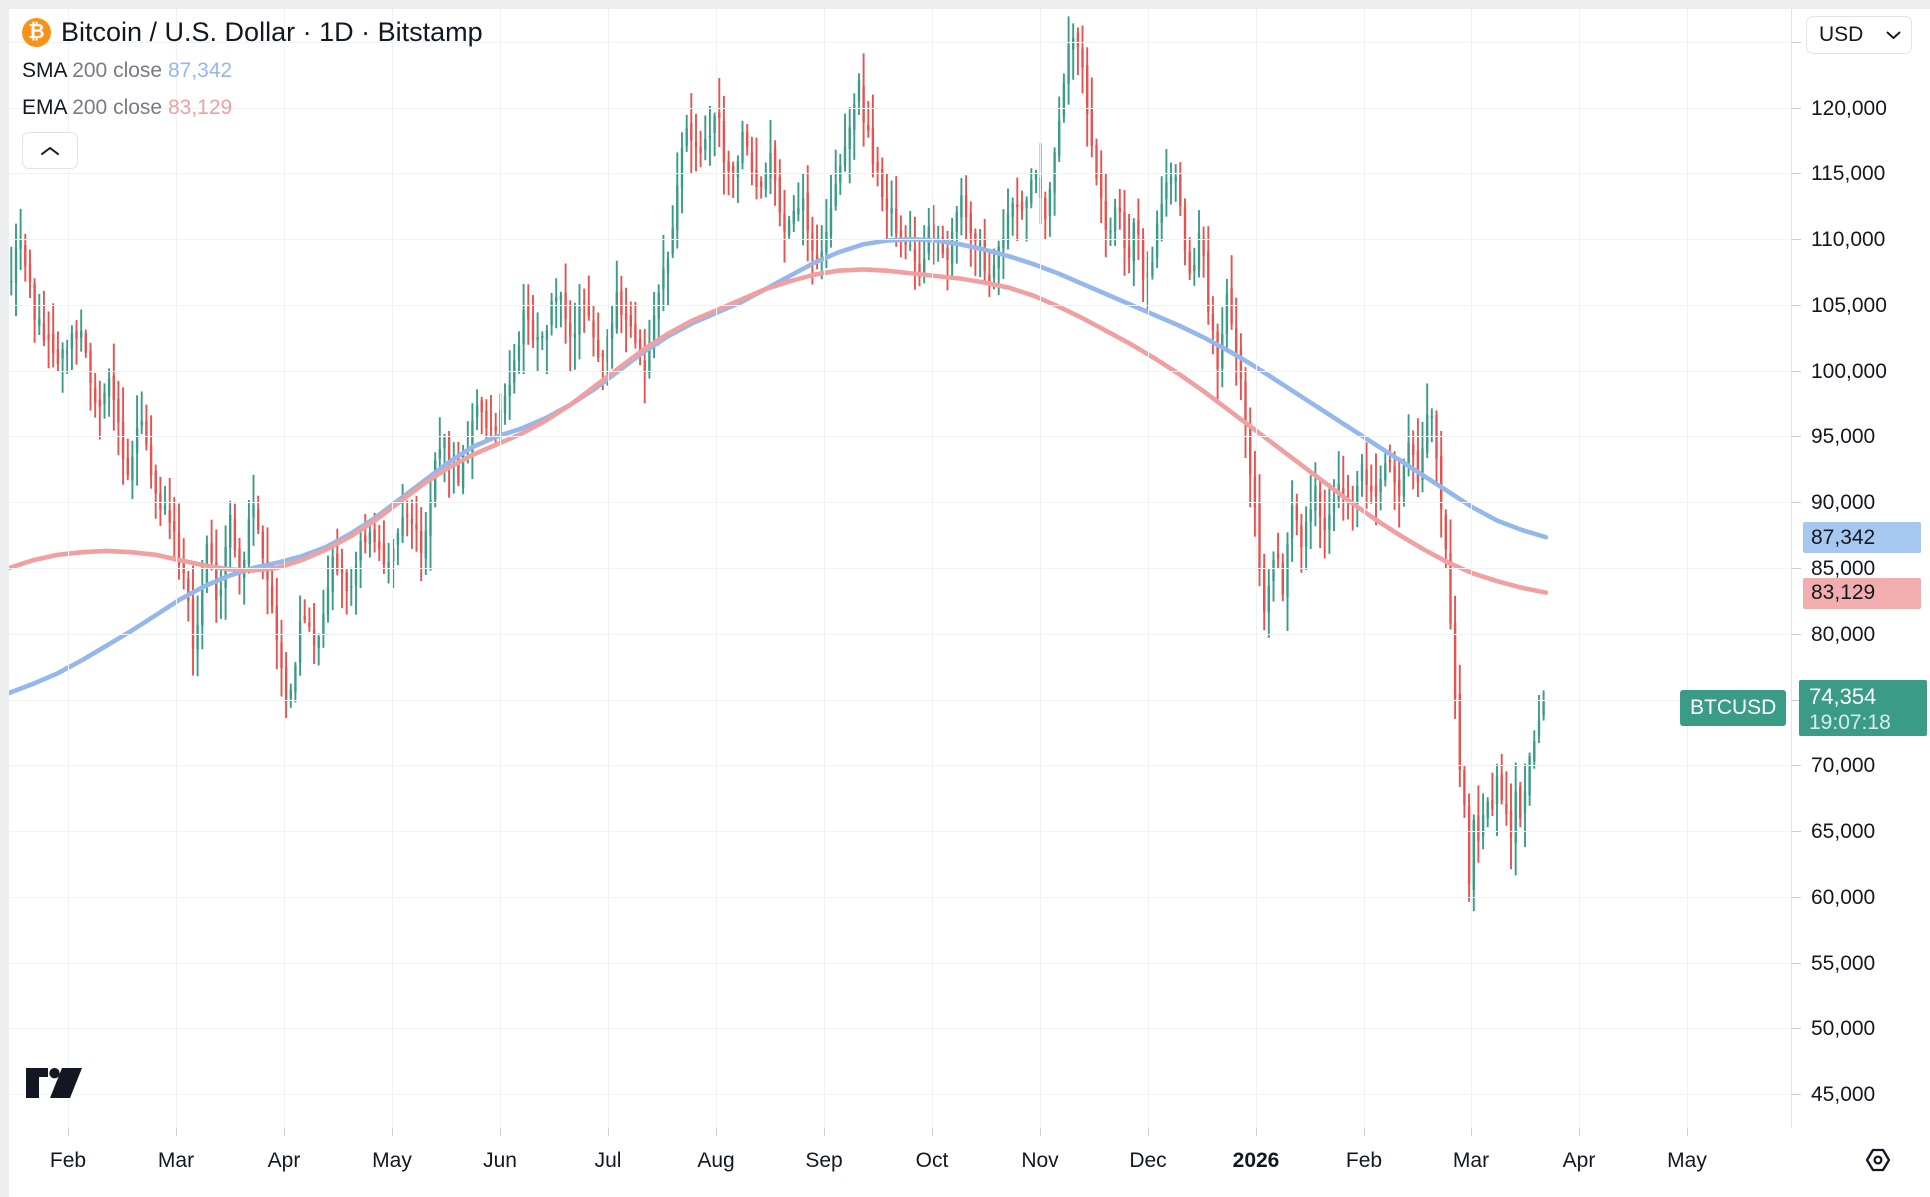 The width and height of the screenshot is (1930, 1197). Describe the element at coordinates (1148, 1160) in the screenshot. I see `time-tick-label: Dec` at that location.